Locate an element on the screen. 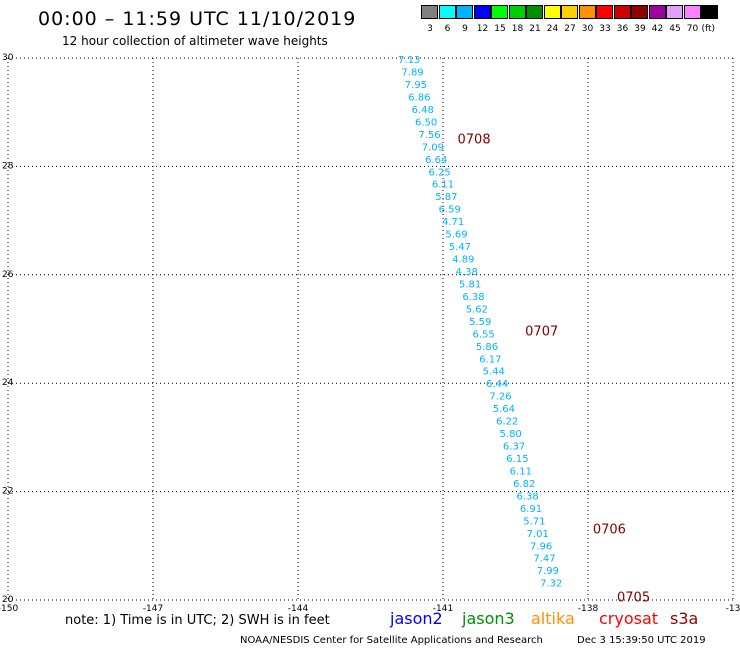  satellite-label: s3a is located at coordinates (684, 618).